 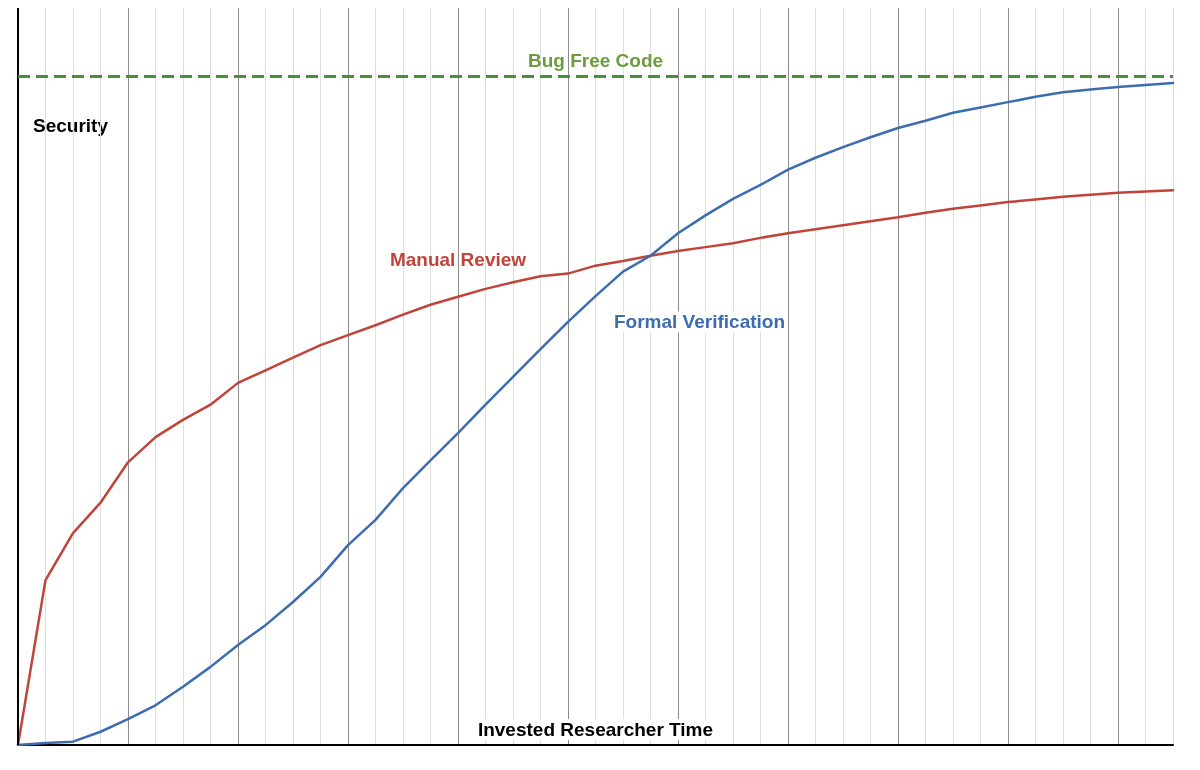 I want to click on ref-line-label: Bug Free Code, so click(x=595, y=61).